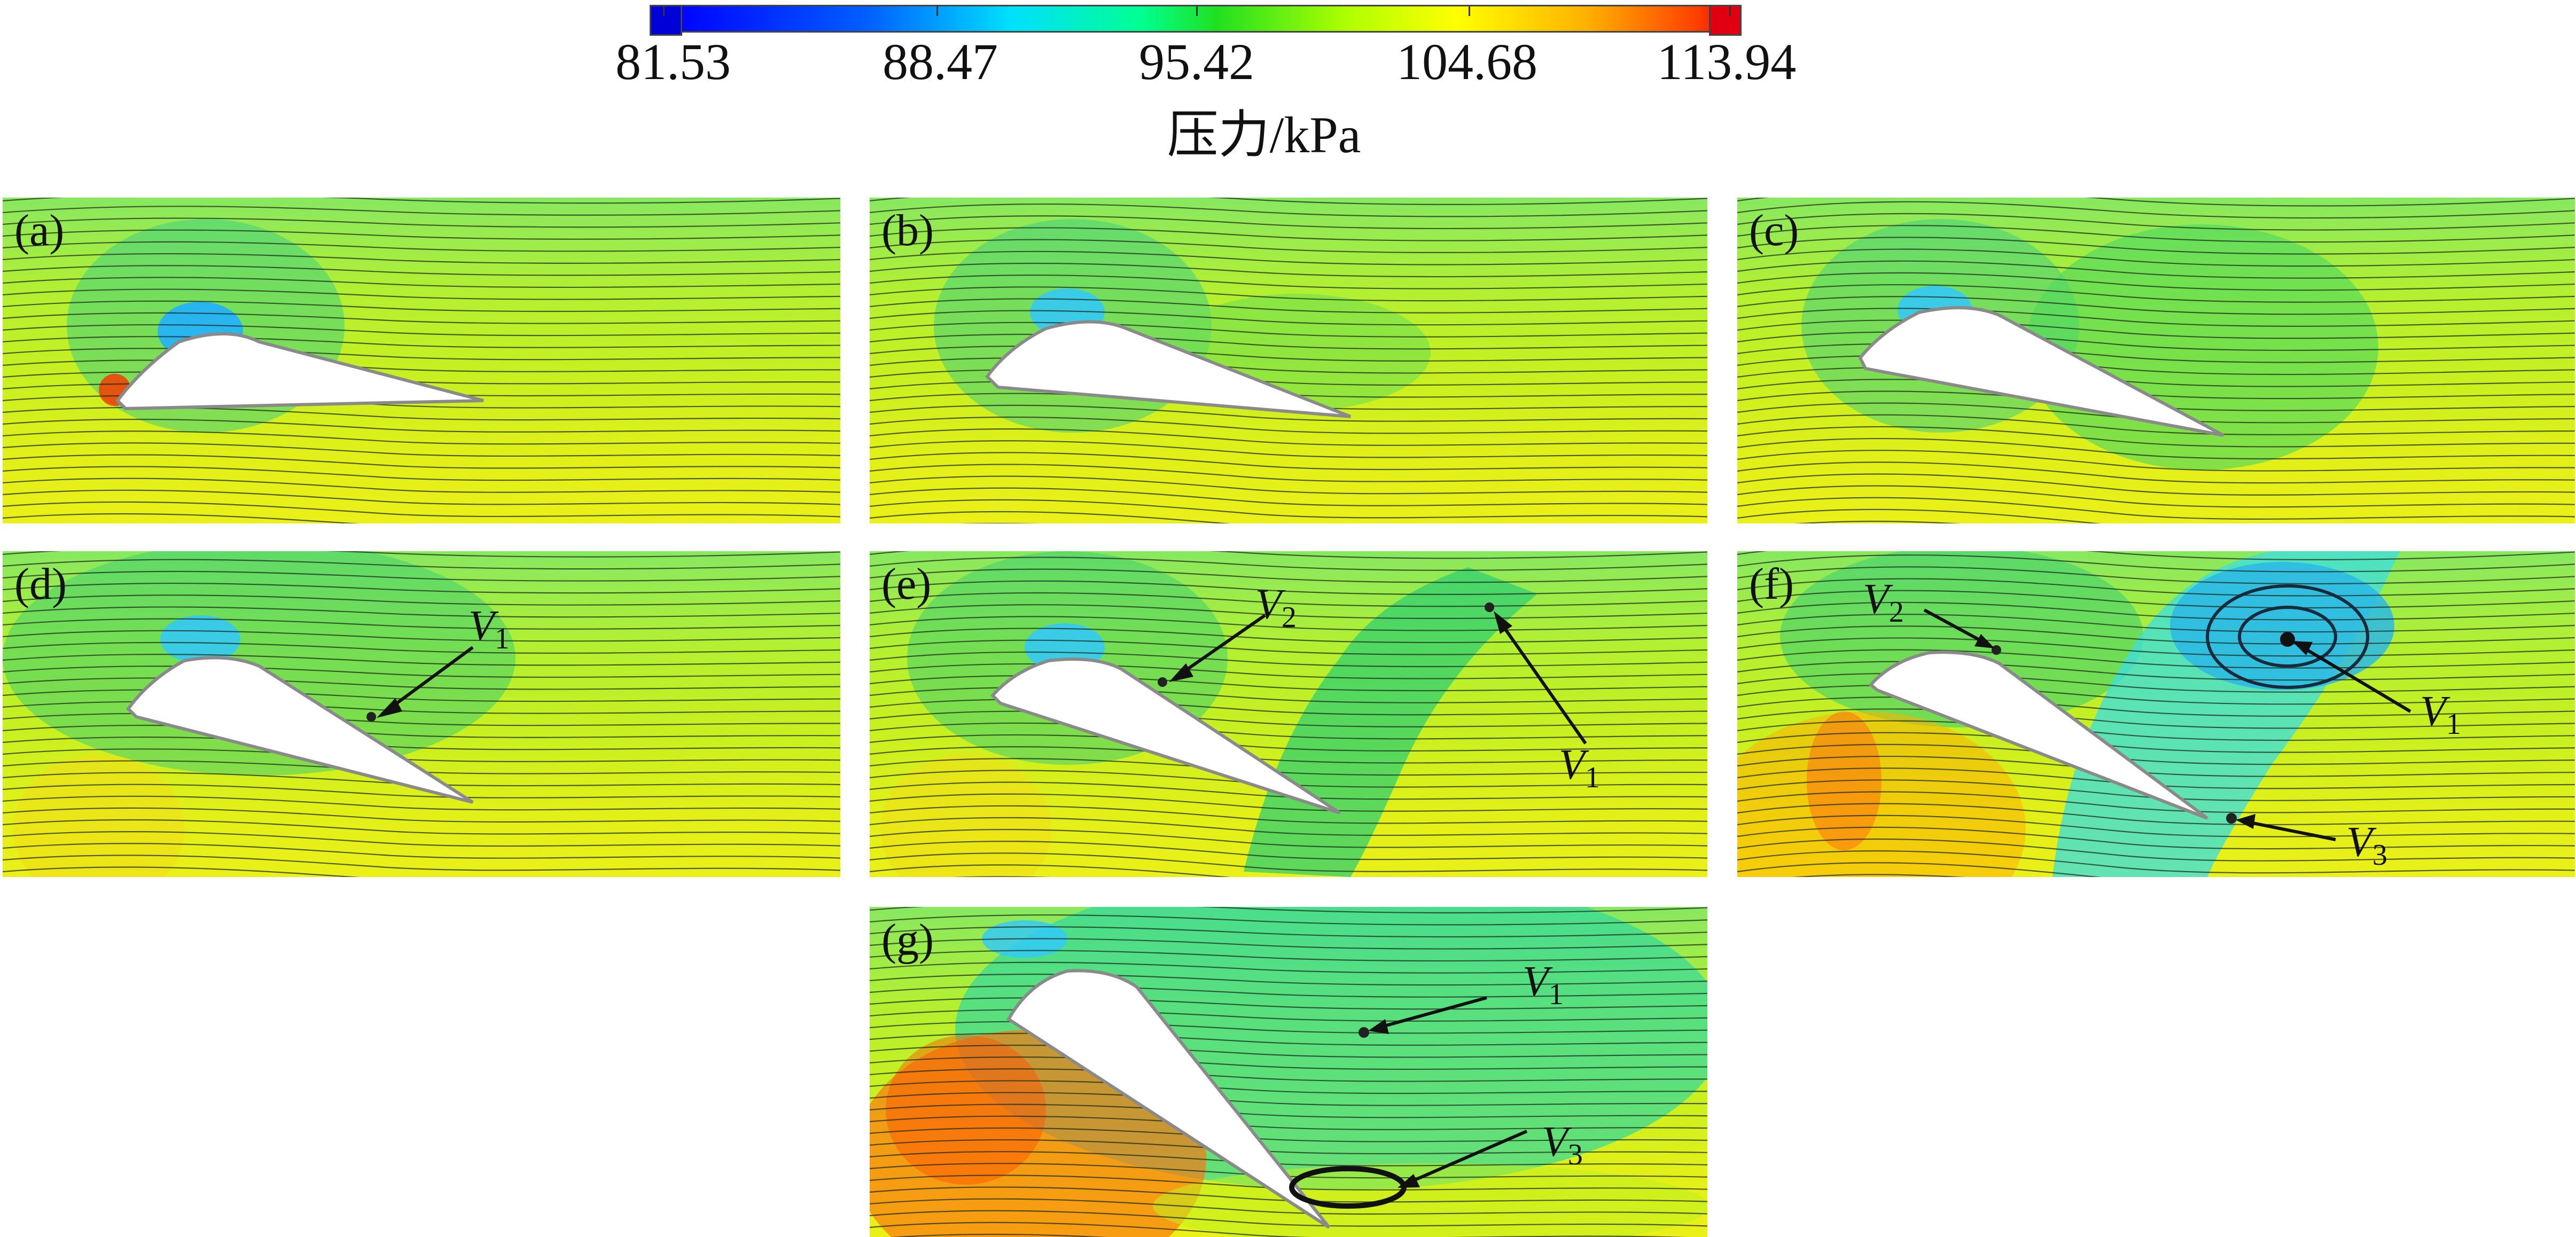  What do you see at coordinates (1276, 607) in the screenshot?
I see `vortex-label-v2: V2` at bounding box center [1276, 607].